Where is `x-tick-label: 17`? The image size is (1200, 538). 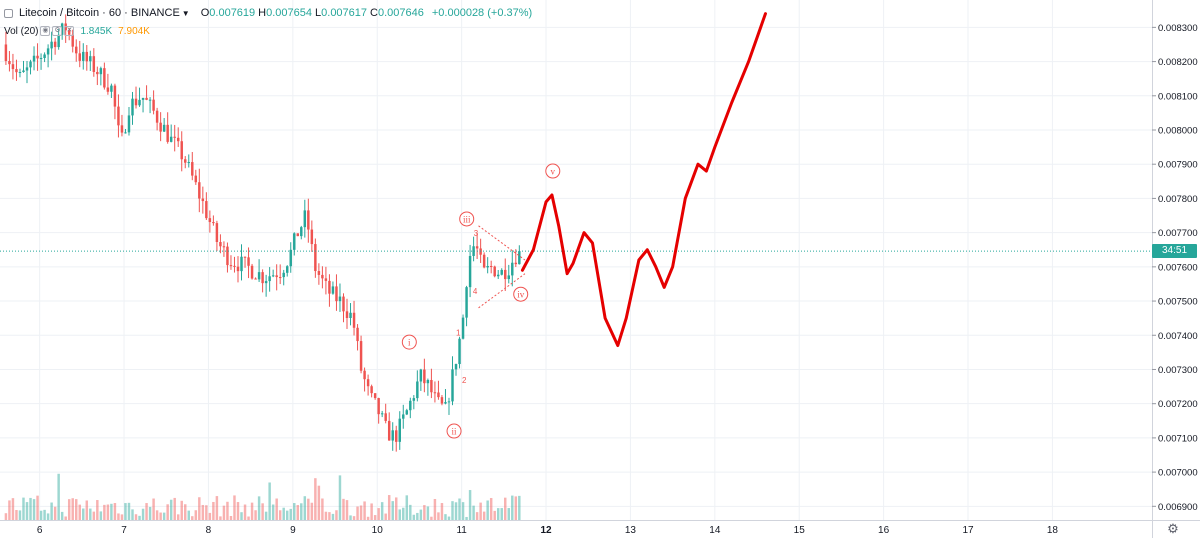 x-tick-label: 17 is located at coordinates (968, 530).